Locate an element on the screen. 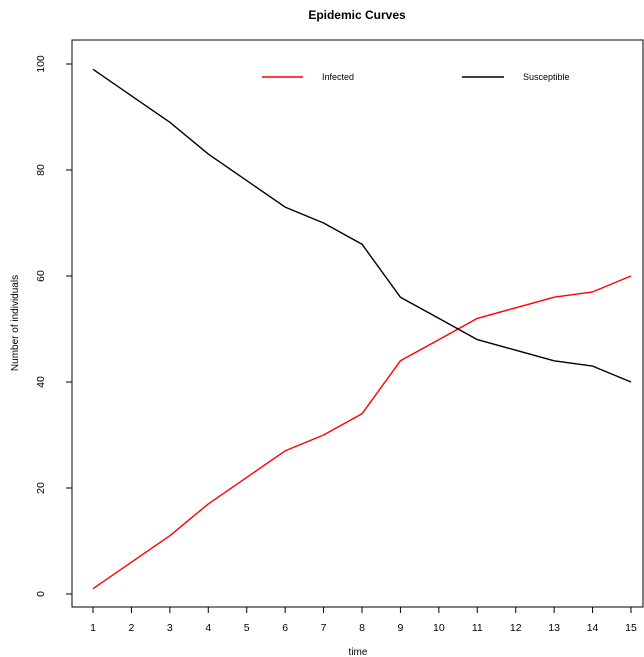 This screenshot has width=644, height=657. legend-label-susceptible: Susceptible is located at coordinates (546, 77).